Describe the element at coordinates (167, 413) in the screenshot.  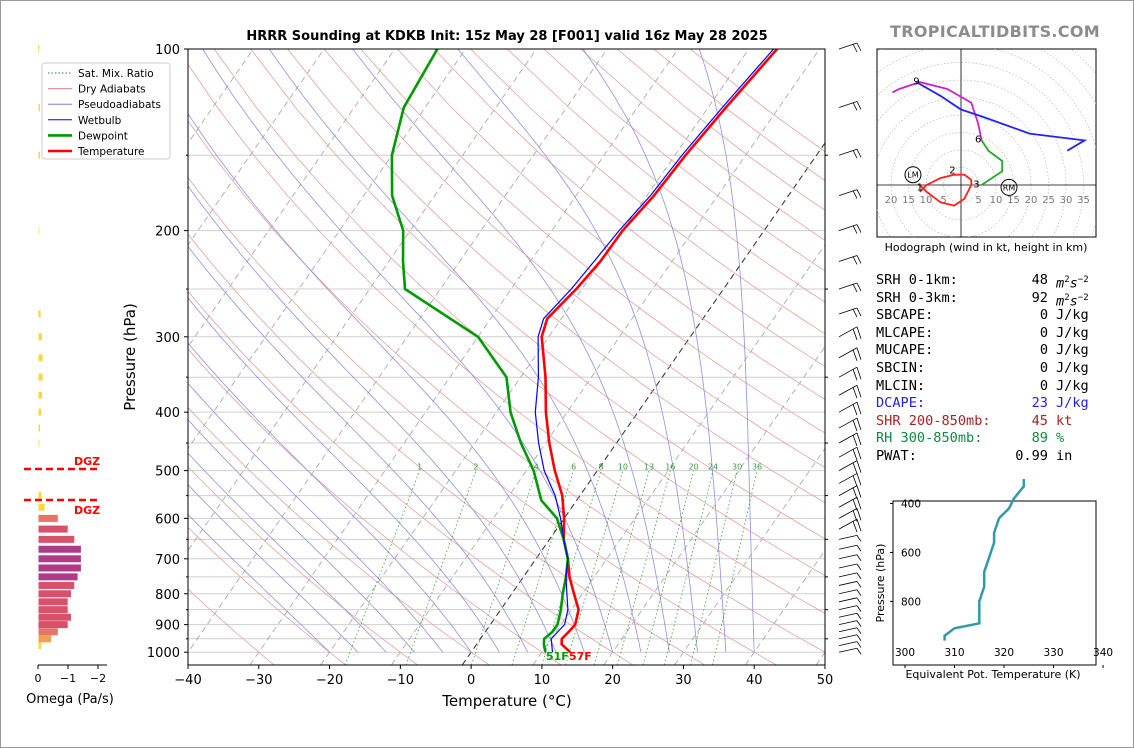
I see `y-tick-label: 400` at that location.